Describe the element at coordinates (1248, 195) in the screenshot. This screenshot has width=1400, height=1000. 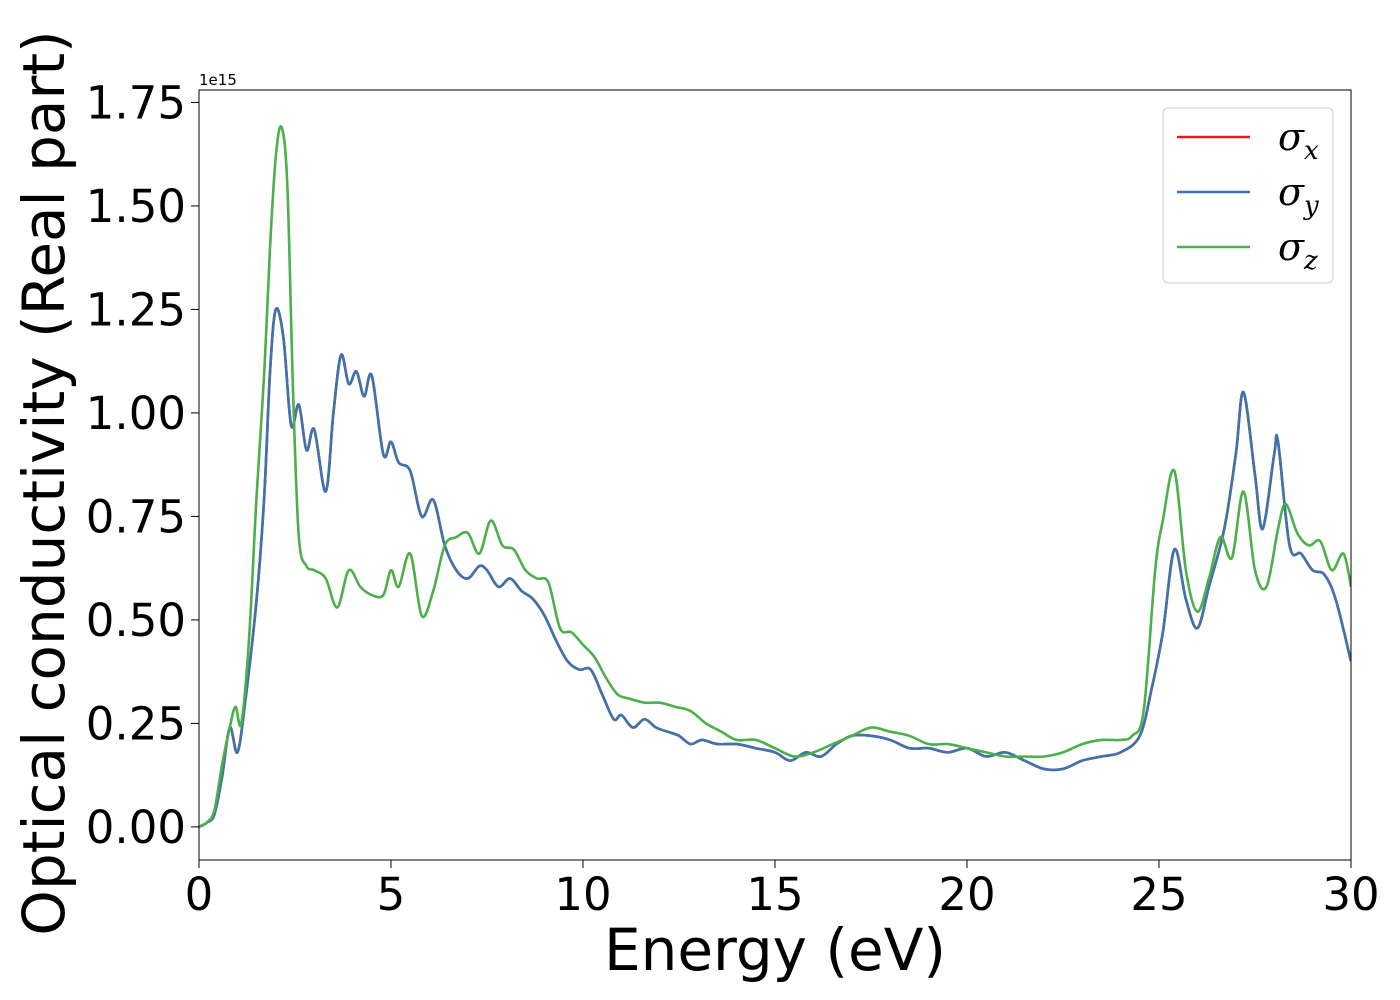
I see `legend-box` at that location.